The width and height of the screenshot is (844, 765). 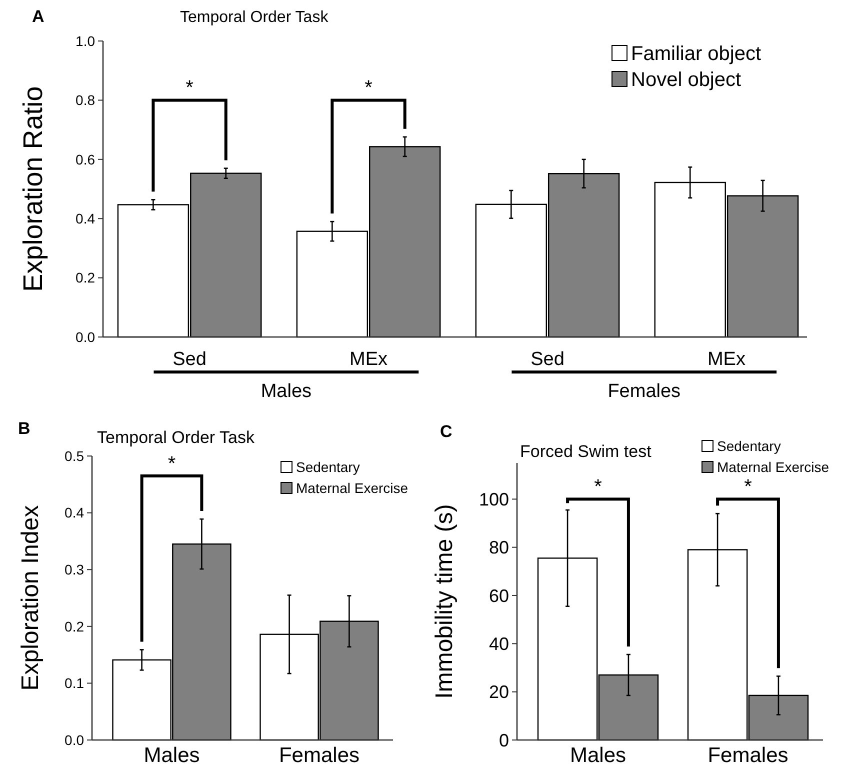 What do you see at coordinates (86, 100) in the screenshot?
I see `y-tick-label: 0.8` at bounding box center [86, 100].